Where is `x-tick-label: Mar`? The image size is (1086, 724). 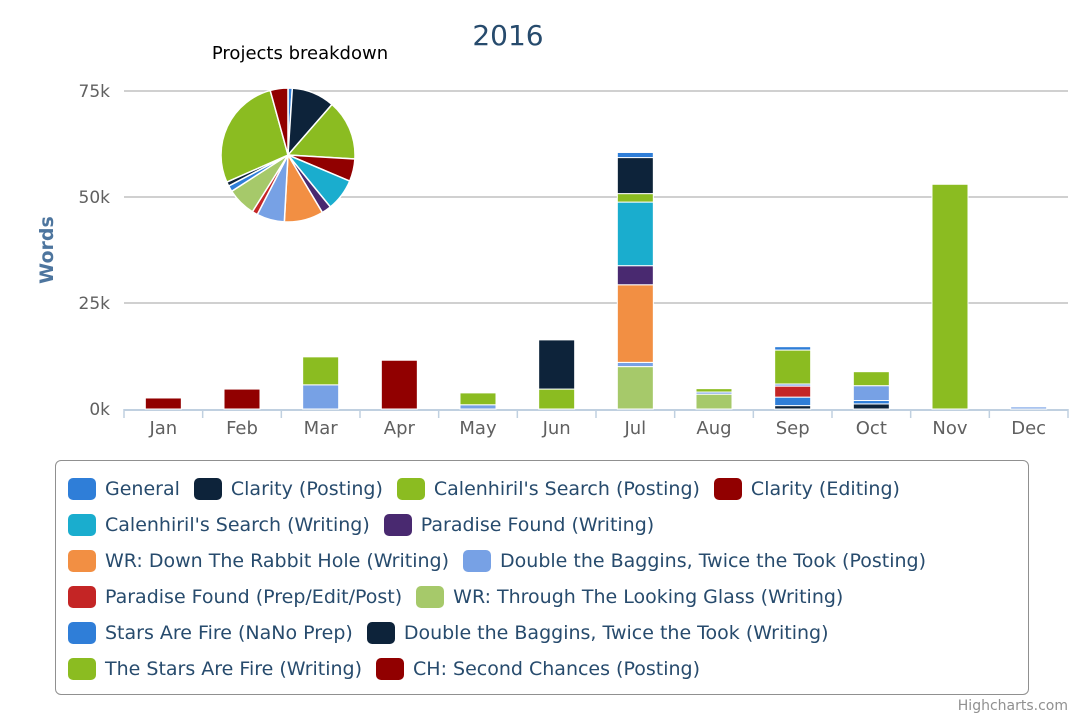
x-tick-label: Mar is located at coordinates (321, 428).